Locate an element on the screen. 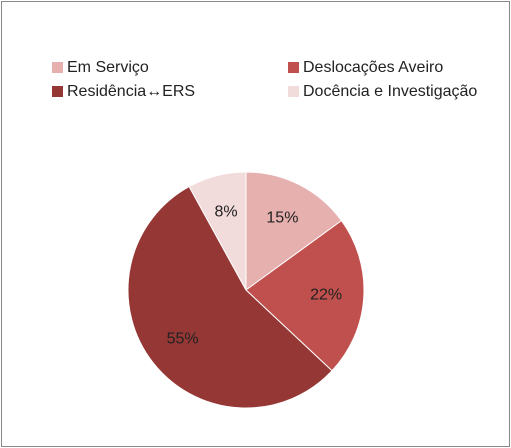  data-label: 55% is located at coordinates (183, 338).